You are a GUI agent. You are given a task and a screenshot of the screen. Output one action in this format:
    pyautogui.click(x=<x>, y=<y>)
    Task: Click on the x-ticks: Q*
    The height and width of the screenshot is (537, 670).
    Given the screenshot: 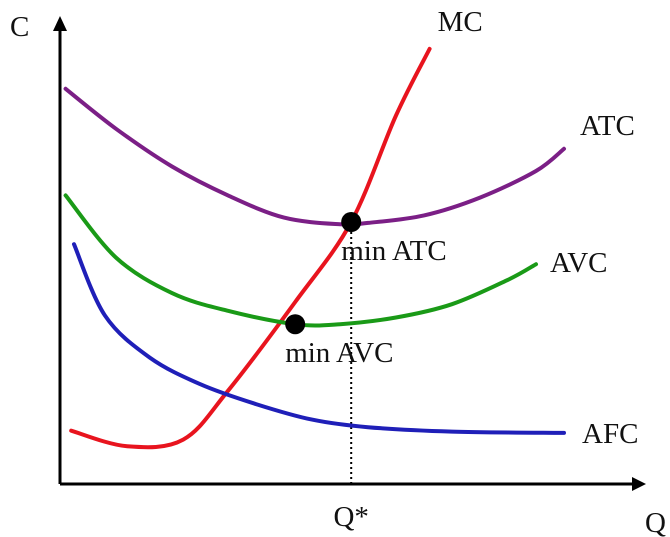 What is the action you would take?
    pyautogui.click(x=350, y=517)
    